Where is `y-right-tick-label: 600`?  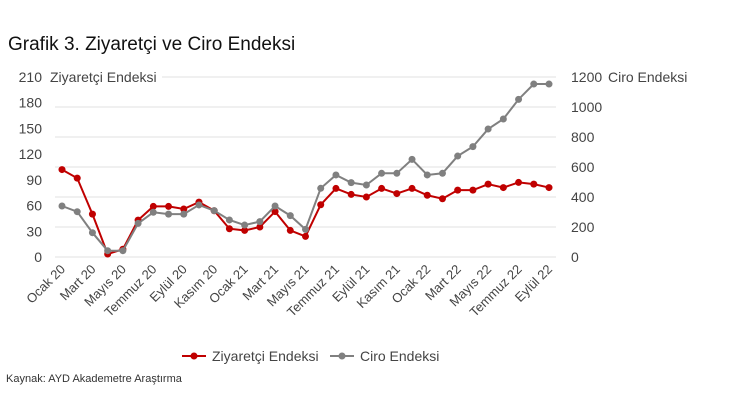 y-right-tick-label: 600 is located at coordinates (583, 167).